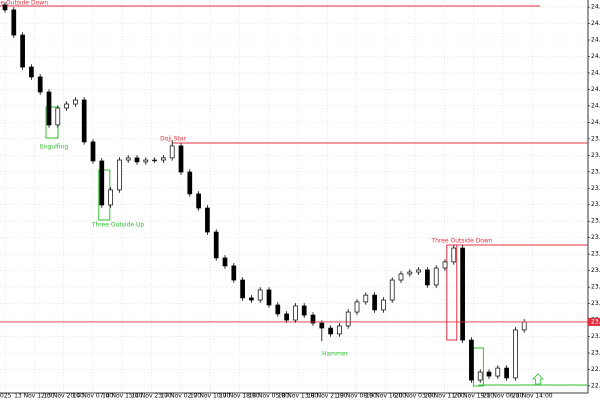 The width and height of the screenshot is (600, 400). Describe the element at coordinates (356, 396) in the screenshot. I see `x-tick-label: 19 Nov 08:00` at that location.